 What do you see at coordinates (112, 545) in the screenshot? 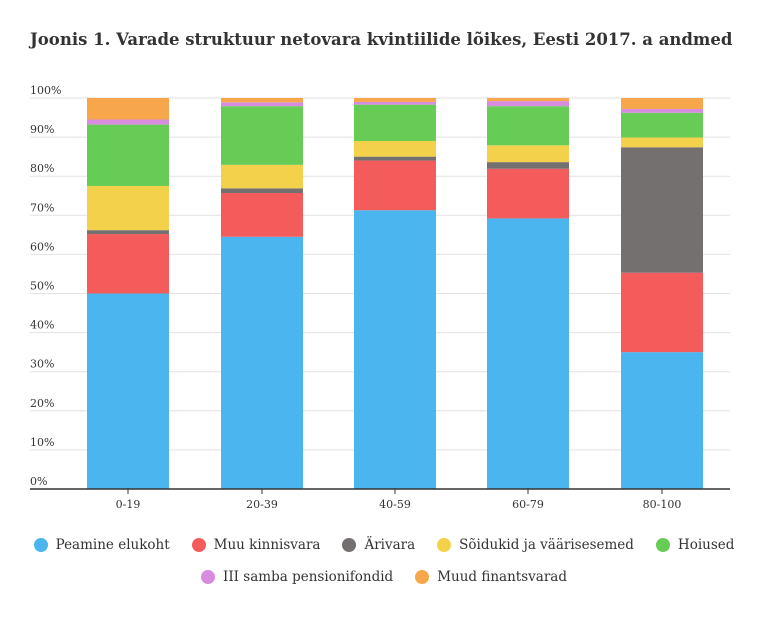
I see `legend-label: Peamine elukoht` at bounding box center [112, 545].